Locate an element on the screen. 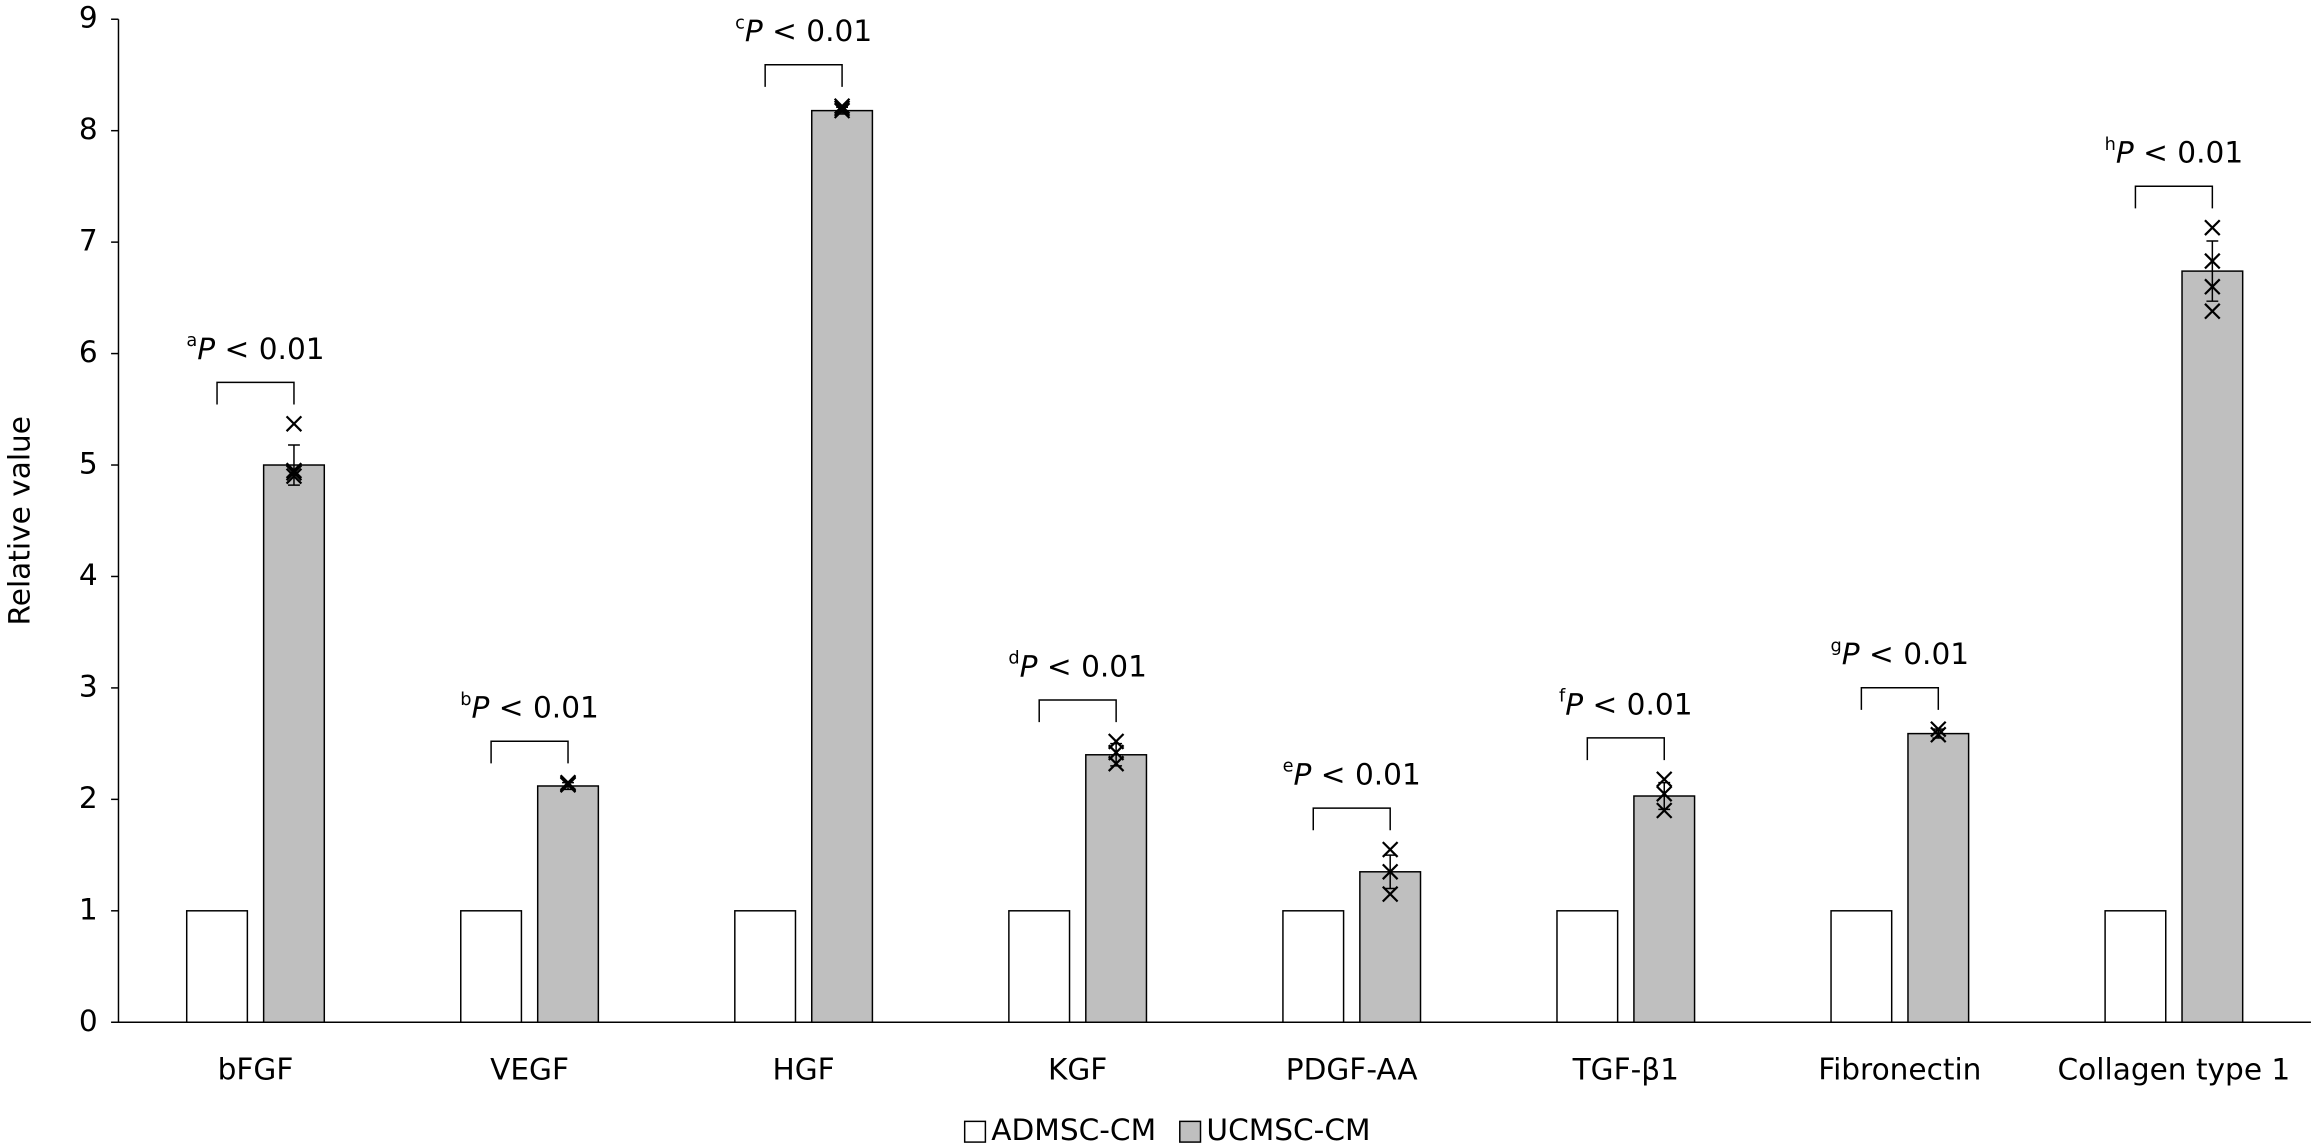  annotation-superscript: e is located at coordinates (1288, 767).